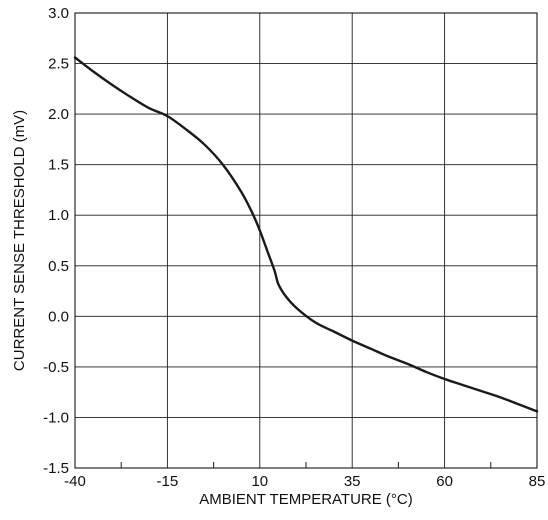 This screenshot has height=520, width=548. I want to click on y-tick-label-7: -0.5, so click(56, 367).